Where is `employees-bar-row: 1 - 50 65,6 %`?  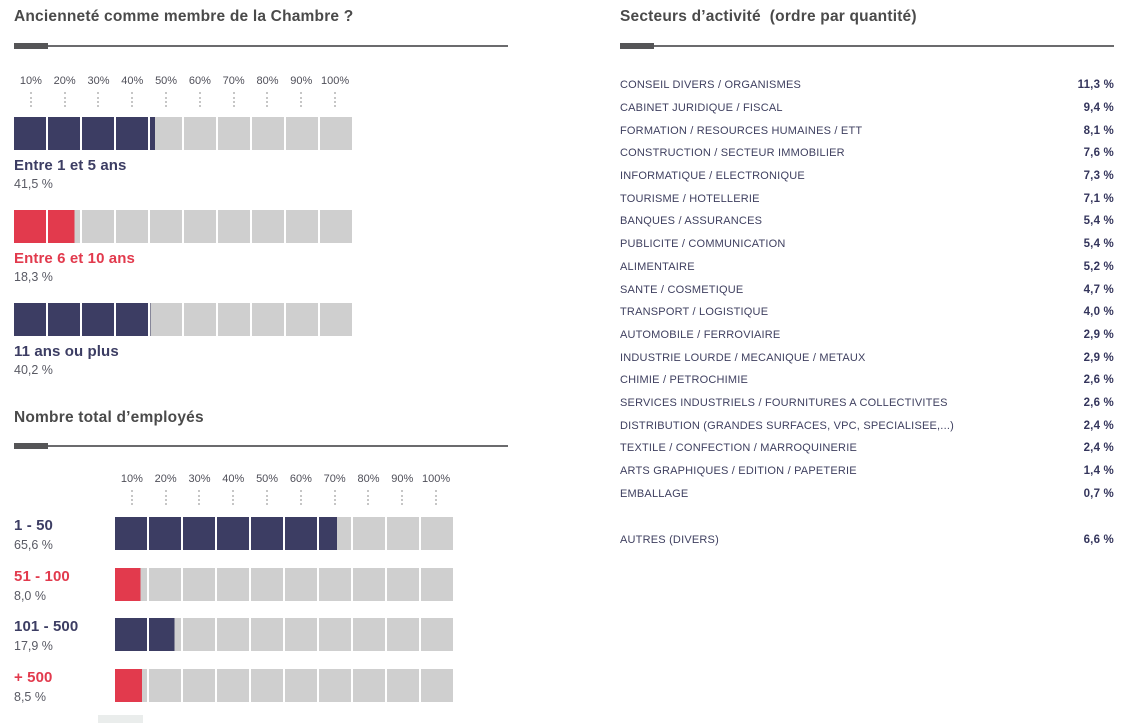 employees-bar-row: 1 - 50 65,6 % is located at coordinates (240, 534).